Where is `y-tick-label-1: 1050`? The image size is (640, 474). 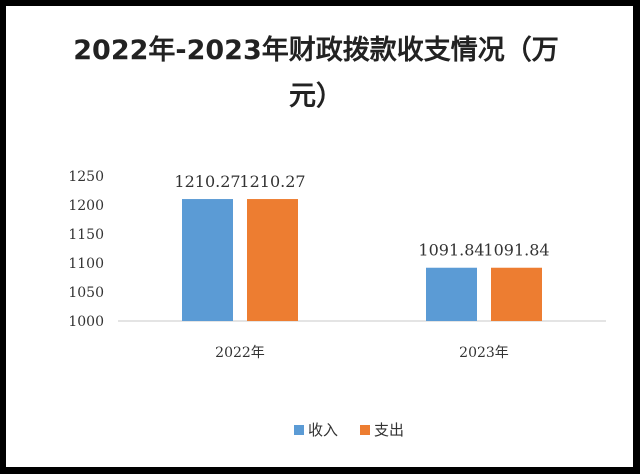 y-tick-label-1: 1050 is located at coordinates (86, 293).